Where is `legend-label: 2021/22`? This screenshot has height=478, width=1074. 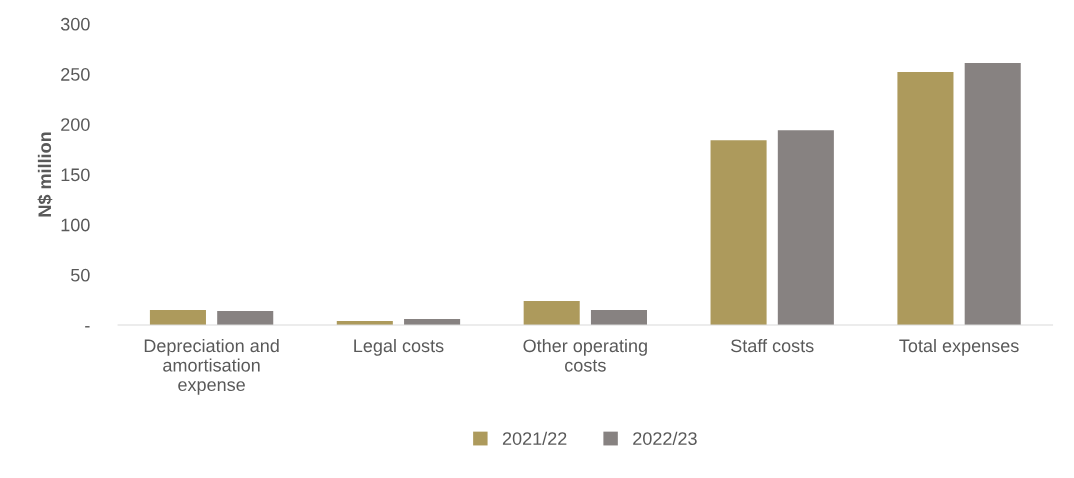 legend-label: 2021/22 is located at coordinates (534, 438).